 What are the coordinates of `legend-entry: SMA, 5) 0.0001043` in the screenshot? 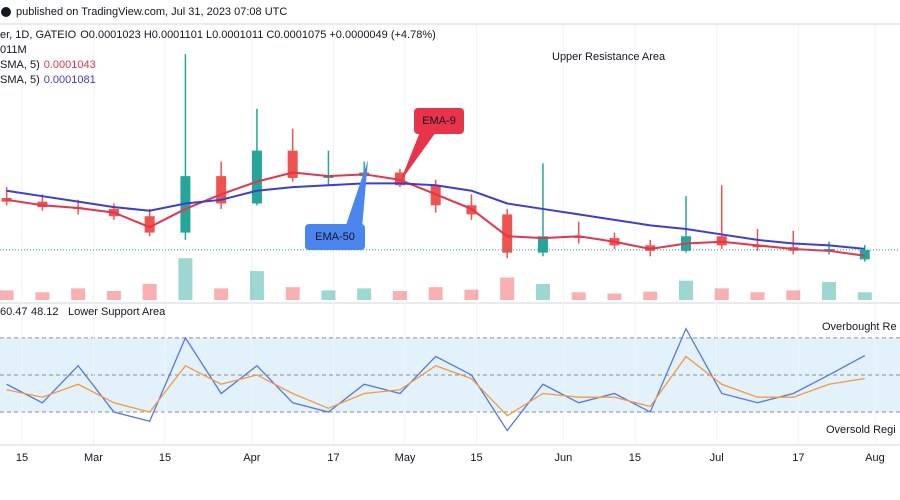 It's located at (48, 65).